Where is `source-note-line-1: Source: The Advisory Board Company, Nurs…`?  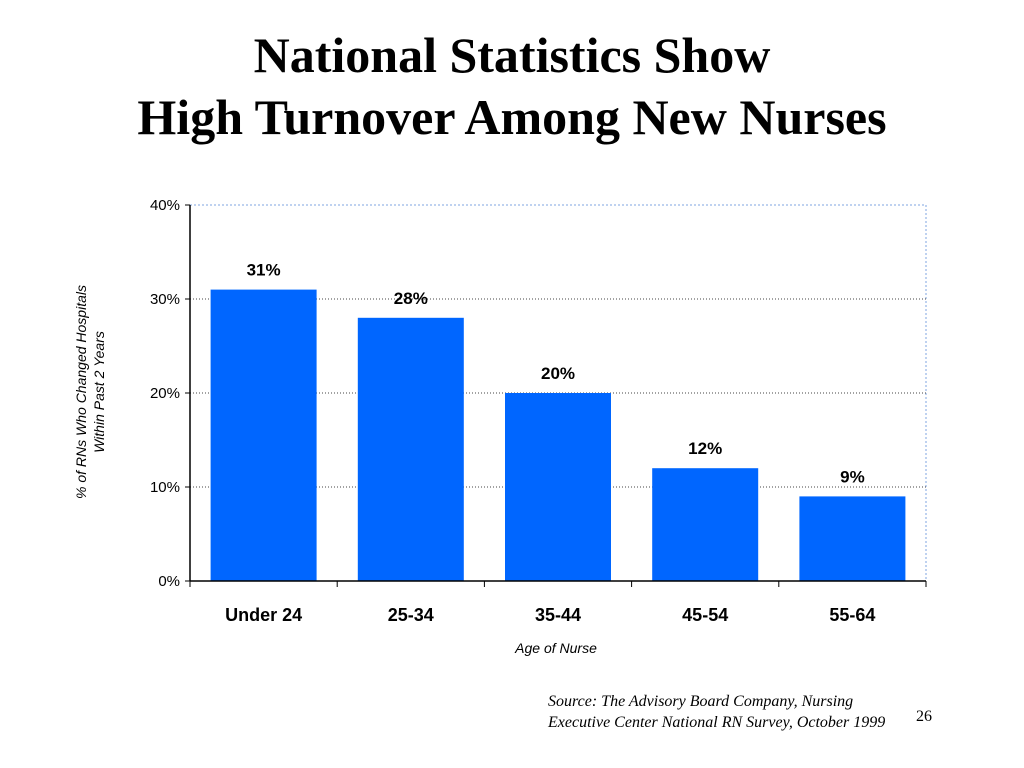
source-note-line-1: Source: The Advisory Board Company, Nurs… is located at coordinates (701, 701).